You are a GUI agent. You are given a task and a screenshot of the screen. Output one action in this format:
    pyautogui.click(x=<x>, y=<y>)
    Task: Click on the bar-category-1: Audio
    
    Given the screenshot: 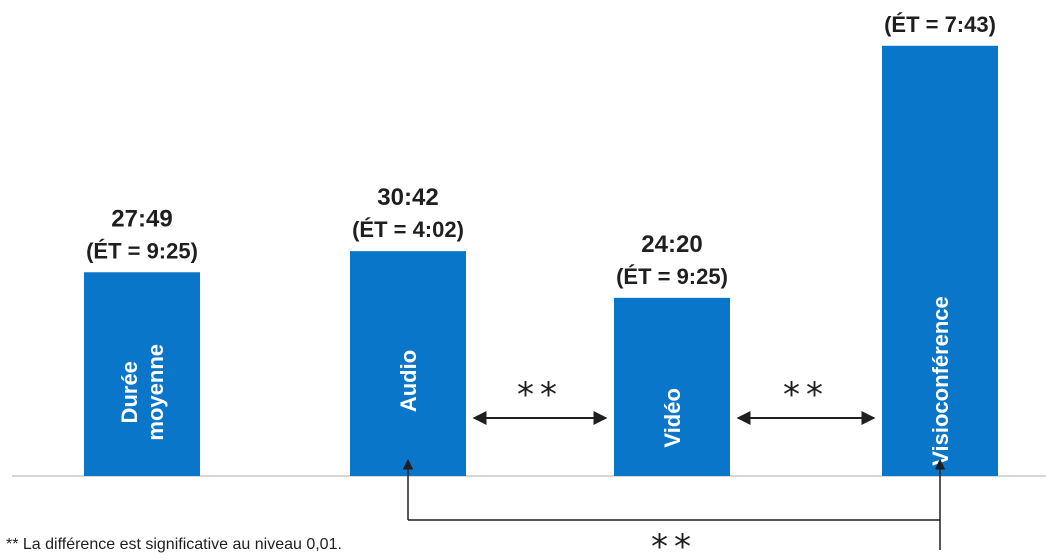 What is the action you would take?
    pyautogui.click(x=408, y=381)
    